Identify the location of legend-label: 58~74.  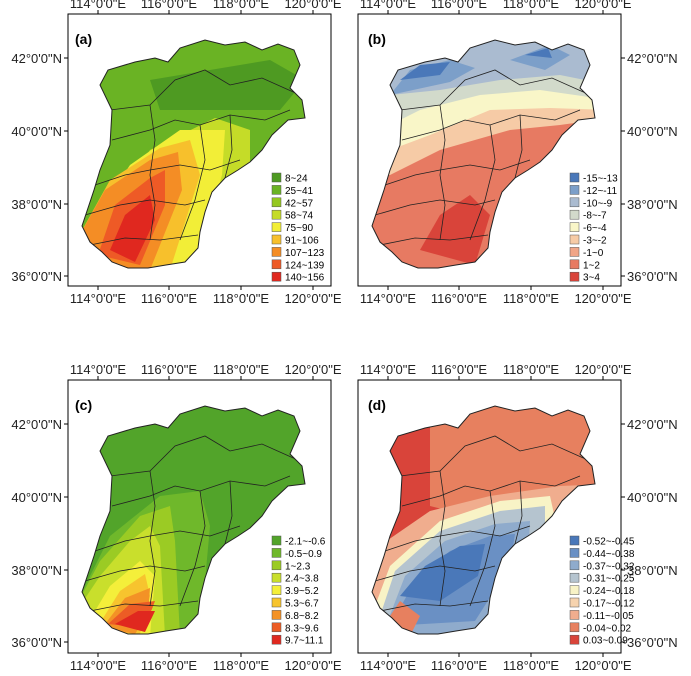
(299, 216).